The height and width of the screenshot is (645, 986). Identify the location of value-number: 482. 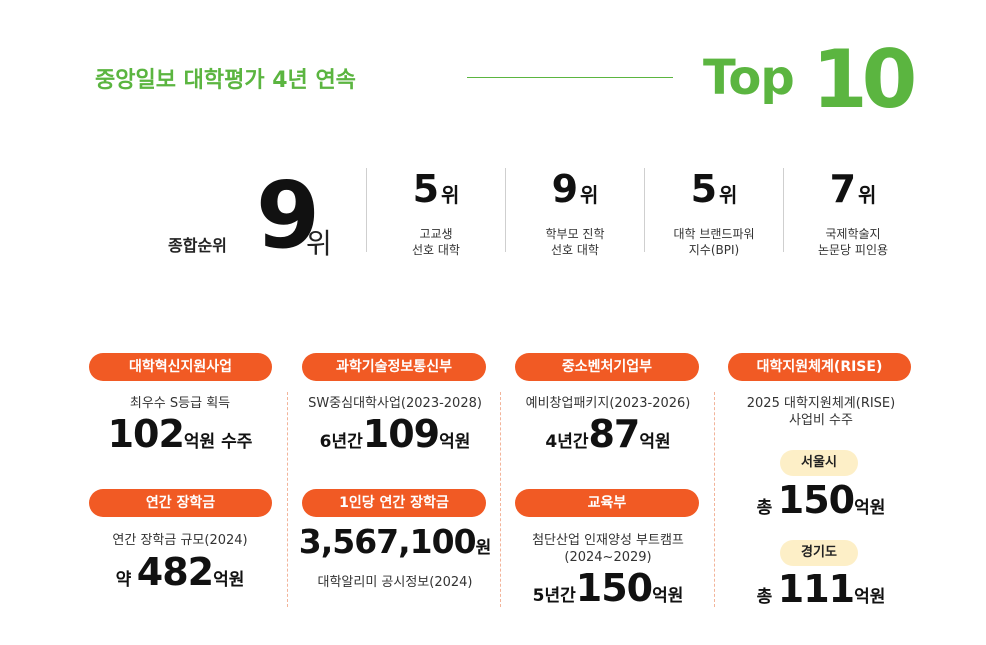
(175, 572).